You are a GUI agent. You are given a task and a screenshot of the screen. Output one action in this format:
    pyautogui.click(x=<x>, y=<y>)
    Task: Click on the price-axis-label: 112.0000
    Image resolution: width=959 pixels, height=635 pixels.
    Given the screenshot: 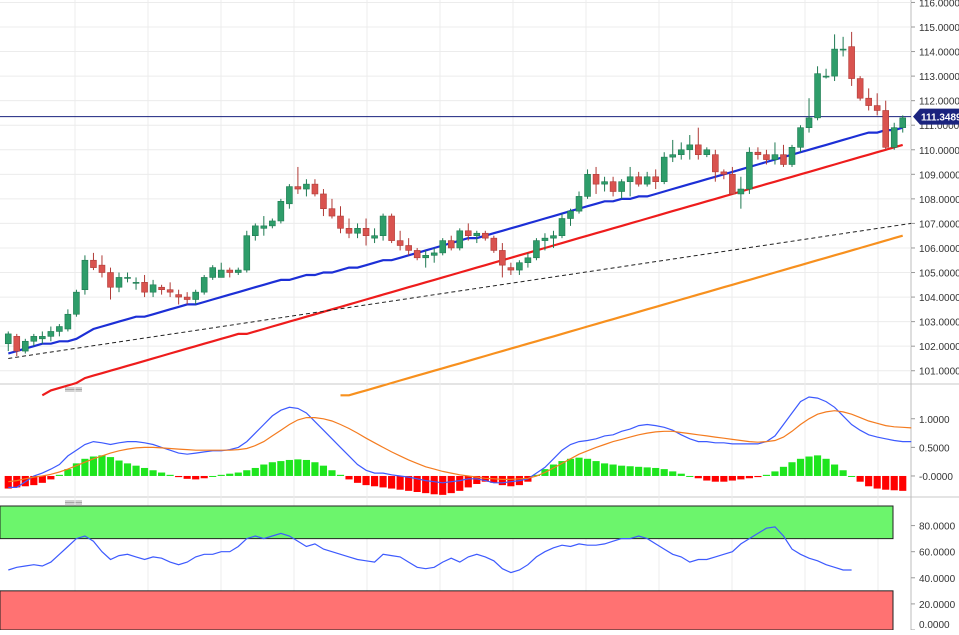 What is the action you would take?
    pyautogui.click(x=939, y=102)
    